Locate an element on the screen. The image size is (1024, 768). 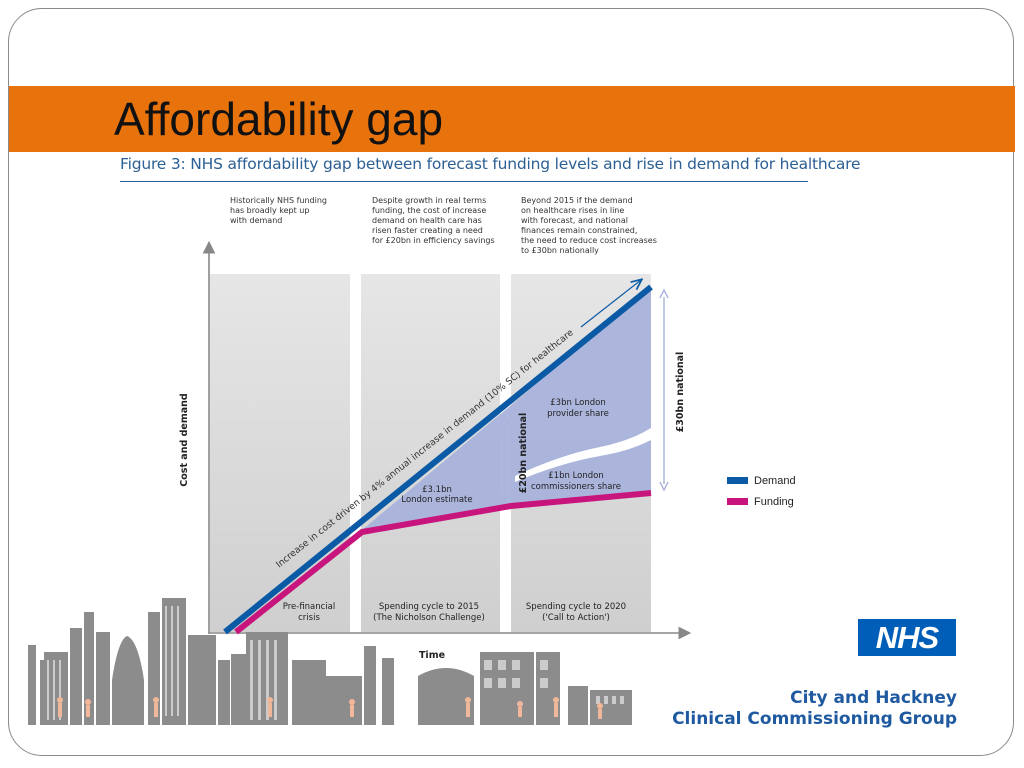
ccg-name-line2: Clinical Commissioning Group is located at coordinates (814, 719).